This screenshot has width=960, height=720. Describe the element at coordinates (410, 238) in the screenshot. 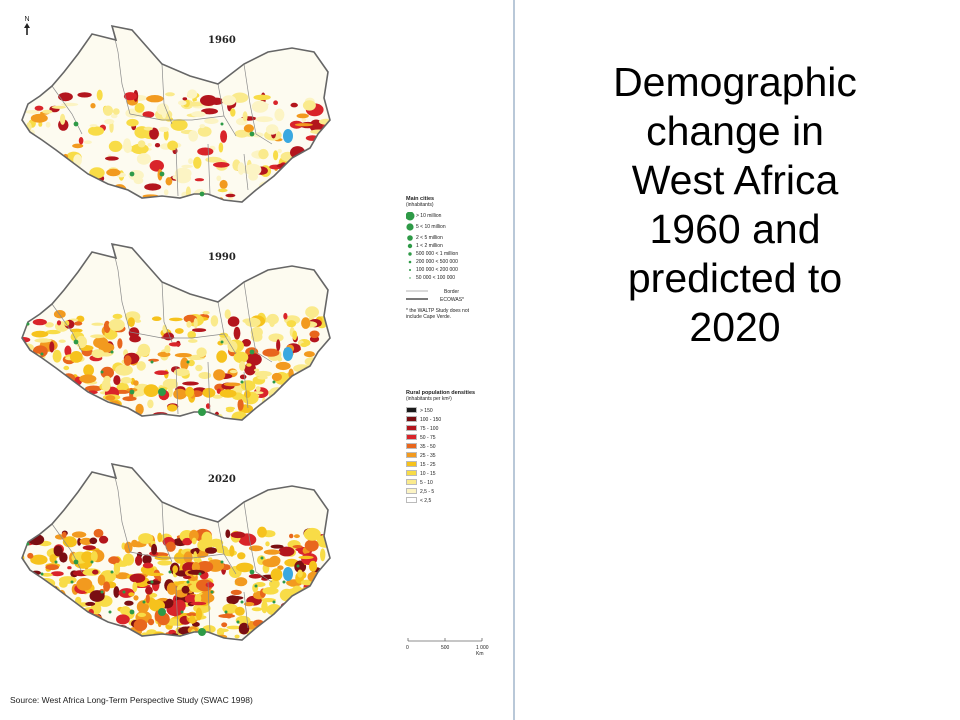

I see `city-dot-icon` at that location.